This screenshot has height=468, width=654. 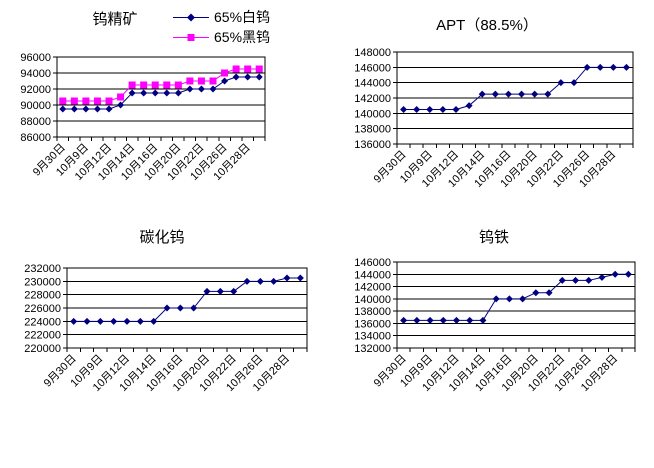 I want to click on series-钨铁, so click(x=516, y=297).